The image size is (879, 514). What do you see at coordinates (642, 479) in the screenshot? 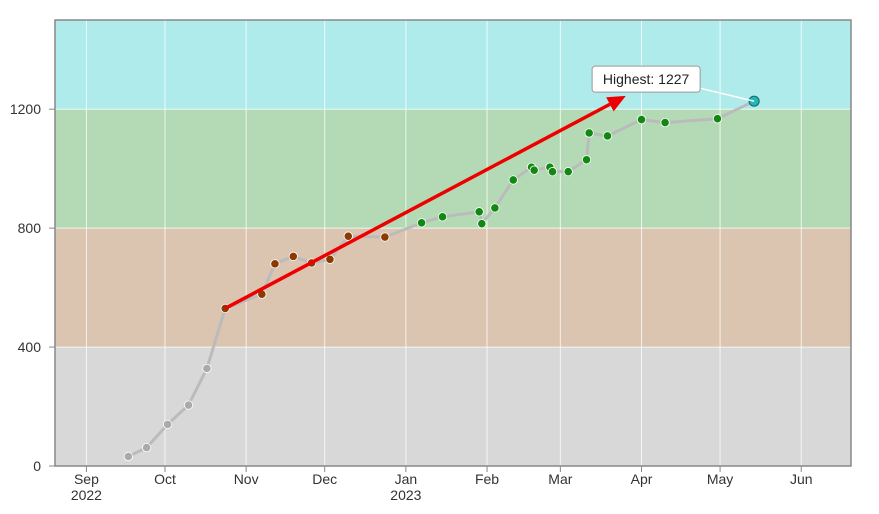
I see `x-tick-label: Apr` at bounding box center [642, 479].